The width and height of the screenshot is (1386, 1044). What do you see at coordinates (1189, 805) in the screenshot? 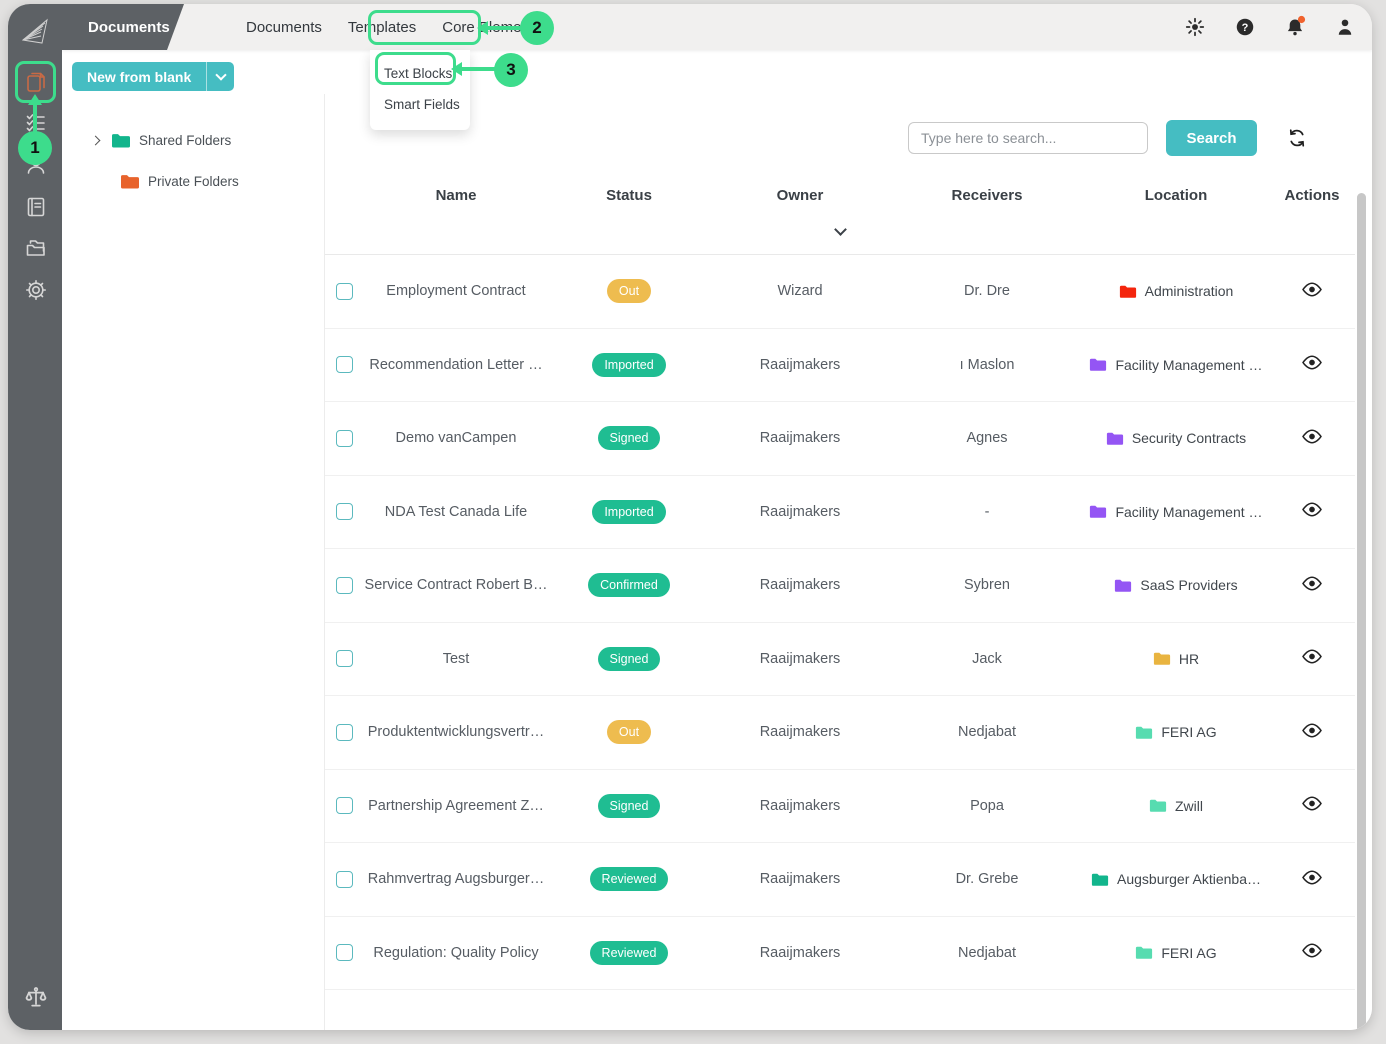
I see `location-name: Zwill` at bounding box center [1189, 805].